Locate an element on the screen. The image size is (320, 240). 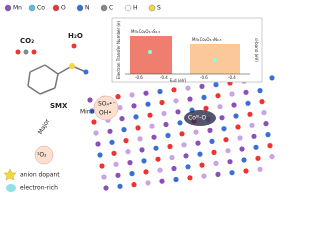
y-axis-label: Electron Transfer Number (e) is located at coordinates (118, 50).